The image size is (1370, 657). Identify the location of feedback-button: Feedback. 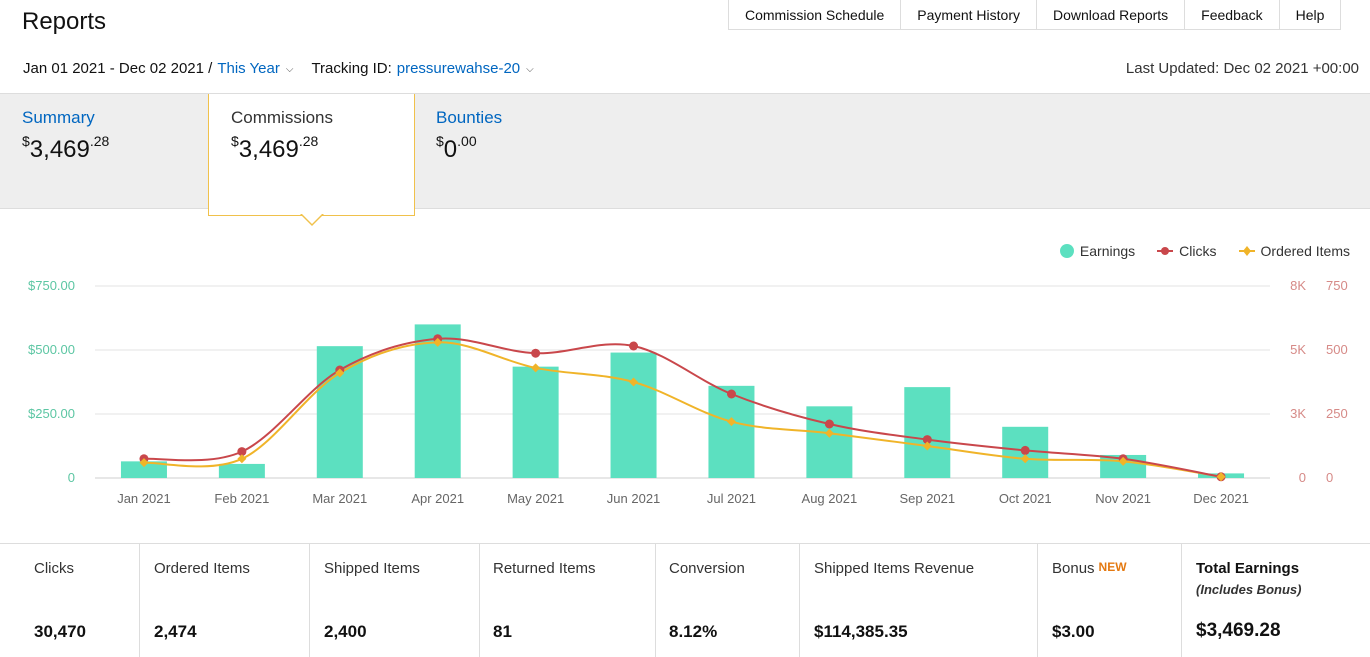
(1232, 15).